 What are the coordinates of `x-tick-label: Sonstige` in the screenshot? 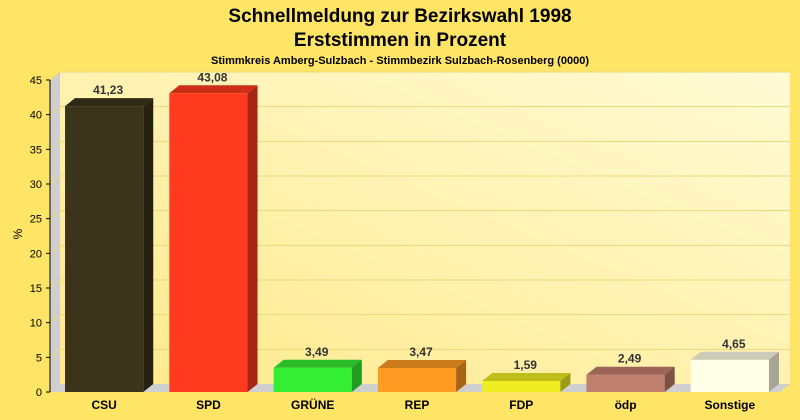 It's located at (730, 405).